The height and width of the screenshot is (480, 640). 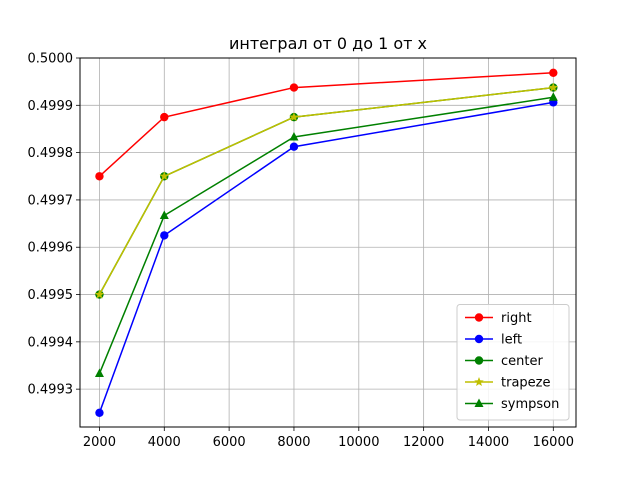 I want to click on y-tick-label: 0.5000, so click(x=51, y=59).